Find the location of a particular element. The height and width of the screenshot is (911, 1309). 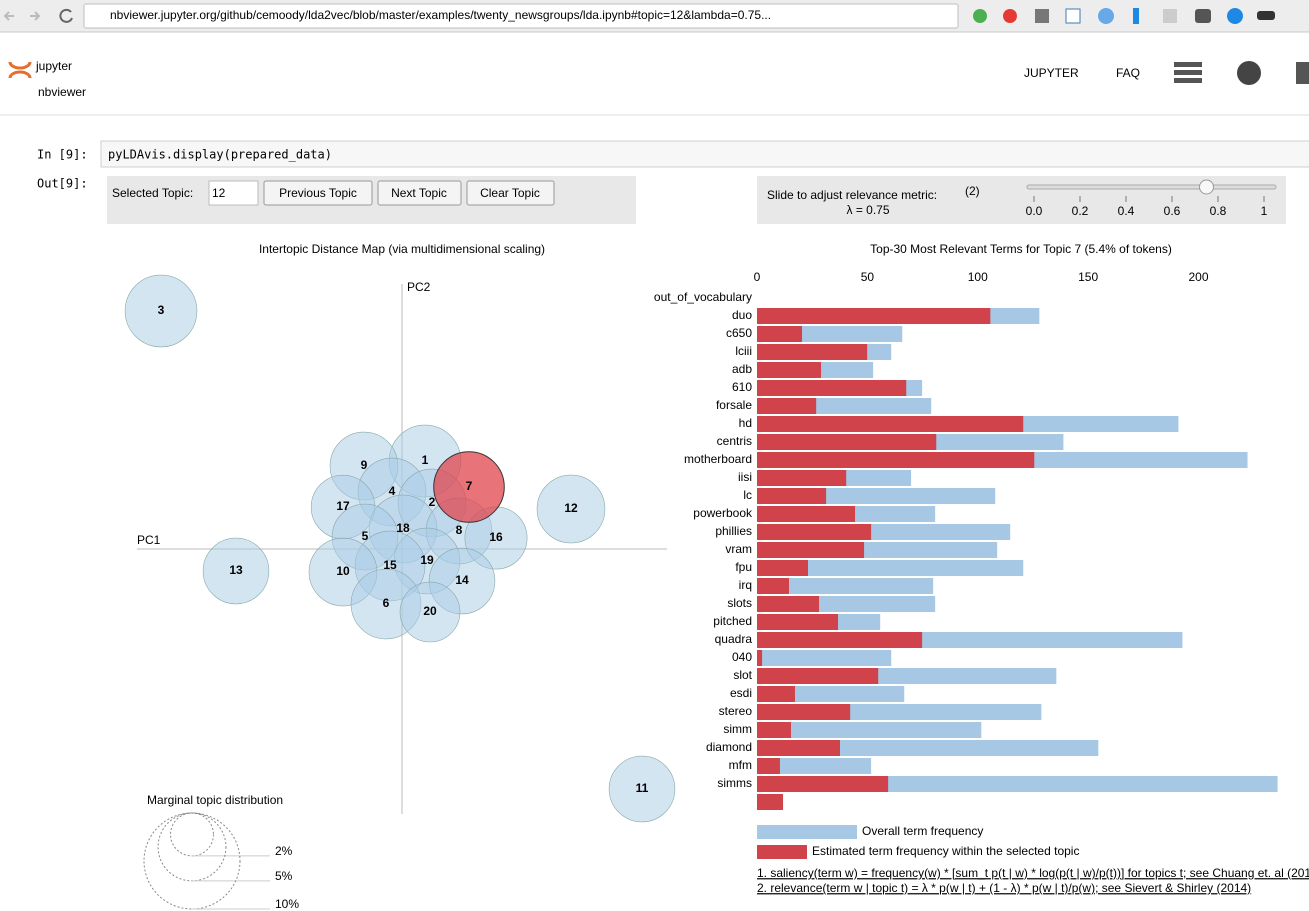

size-legend-title: Marginal topic distribution is located at coordinates (215, 800).